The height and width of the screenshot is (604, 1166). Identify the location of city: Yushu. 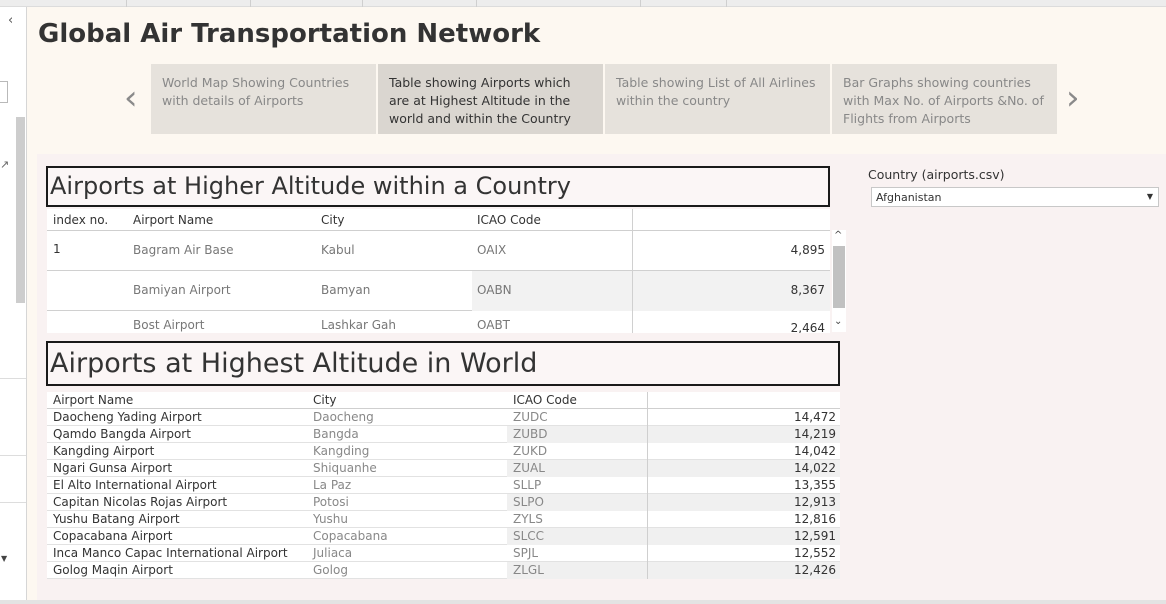
(331, 519).